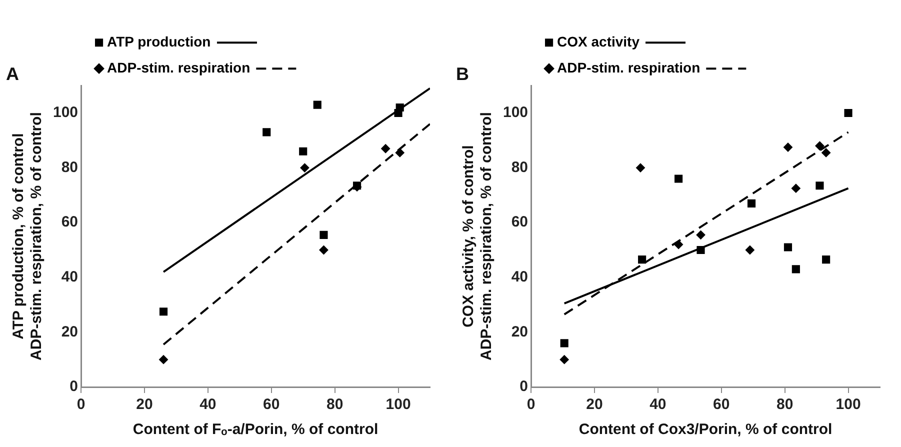 Image resolution: width=901 pixels, height=447 pixels. I want to click on y-axis-title: COX activity, % of control ADP-stim. respiration, % of control, so click(478, 236).